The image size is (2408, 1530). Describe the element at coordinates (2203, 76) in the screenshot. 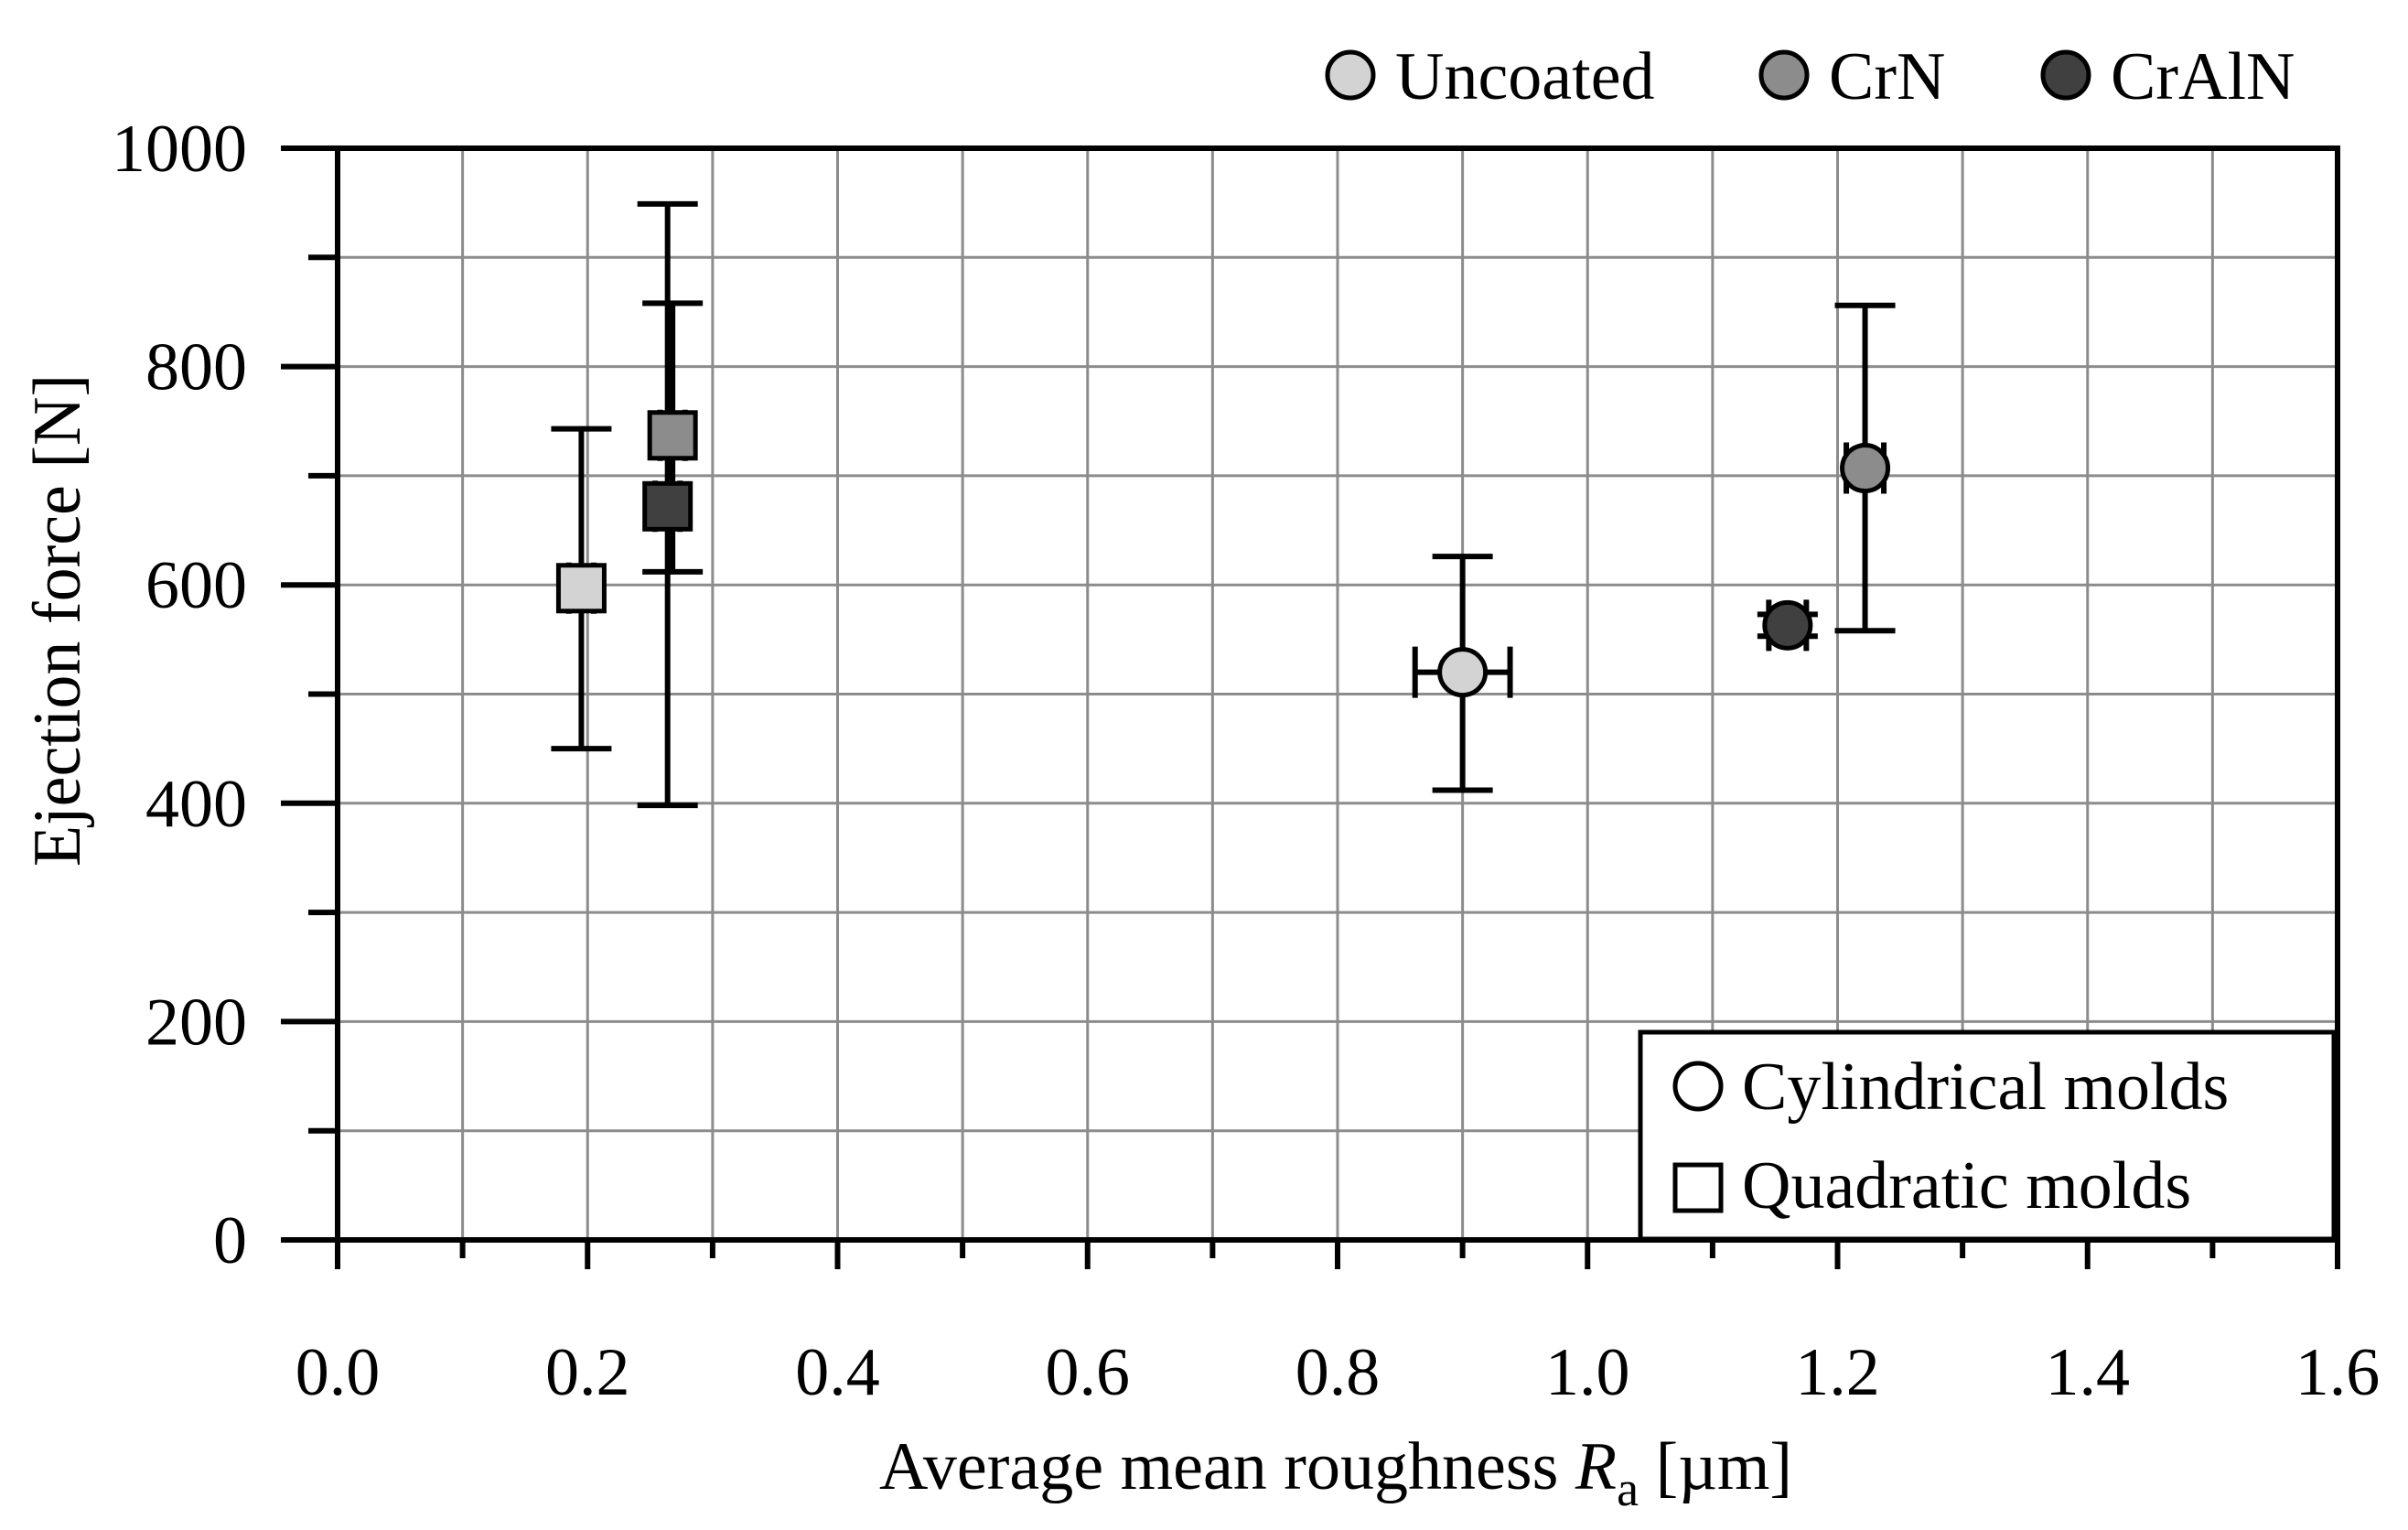

I see `legend-label-craln: CrAlN` at that location.